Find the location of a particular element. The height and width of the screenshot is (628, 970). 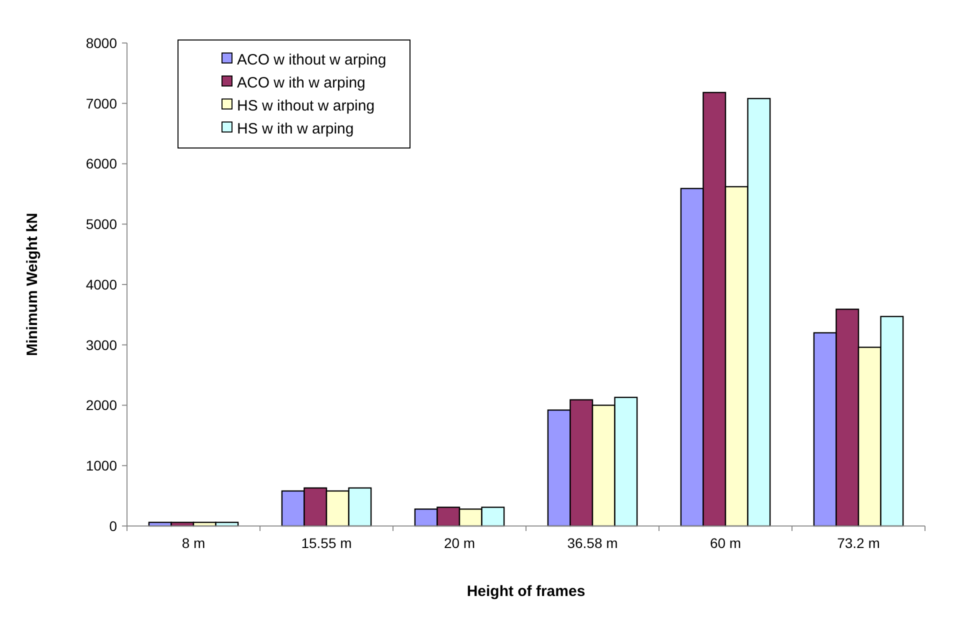

x-tick-label: 15.55 m is located at coordinates (326, 543).